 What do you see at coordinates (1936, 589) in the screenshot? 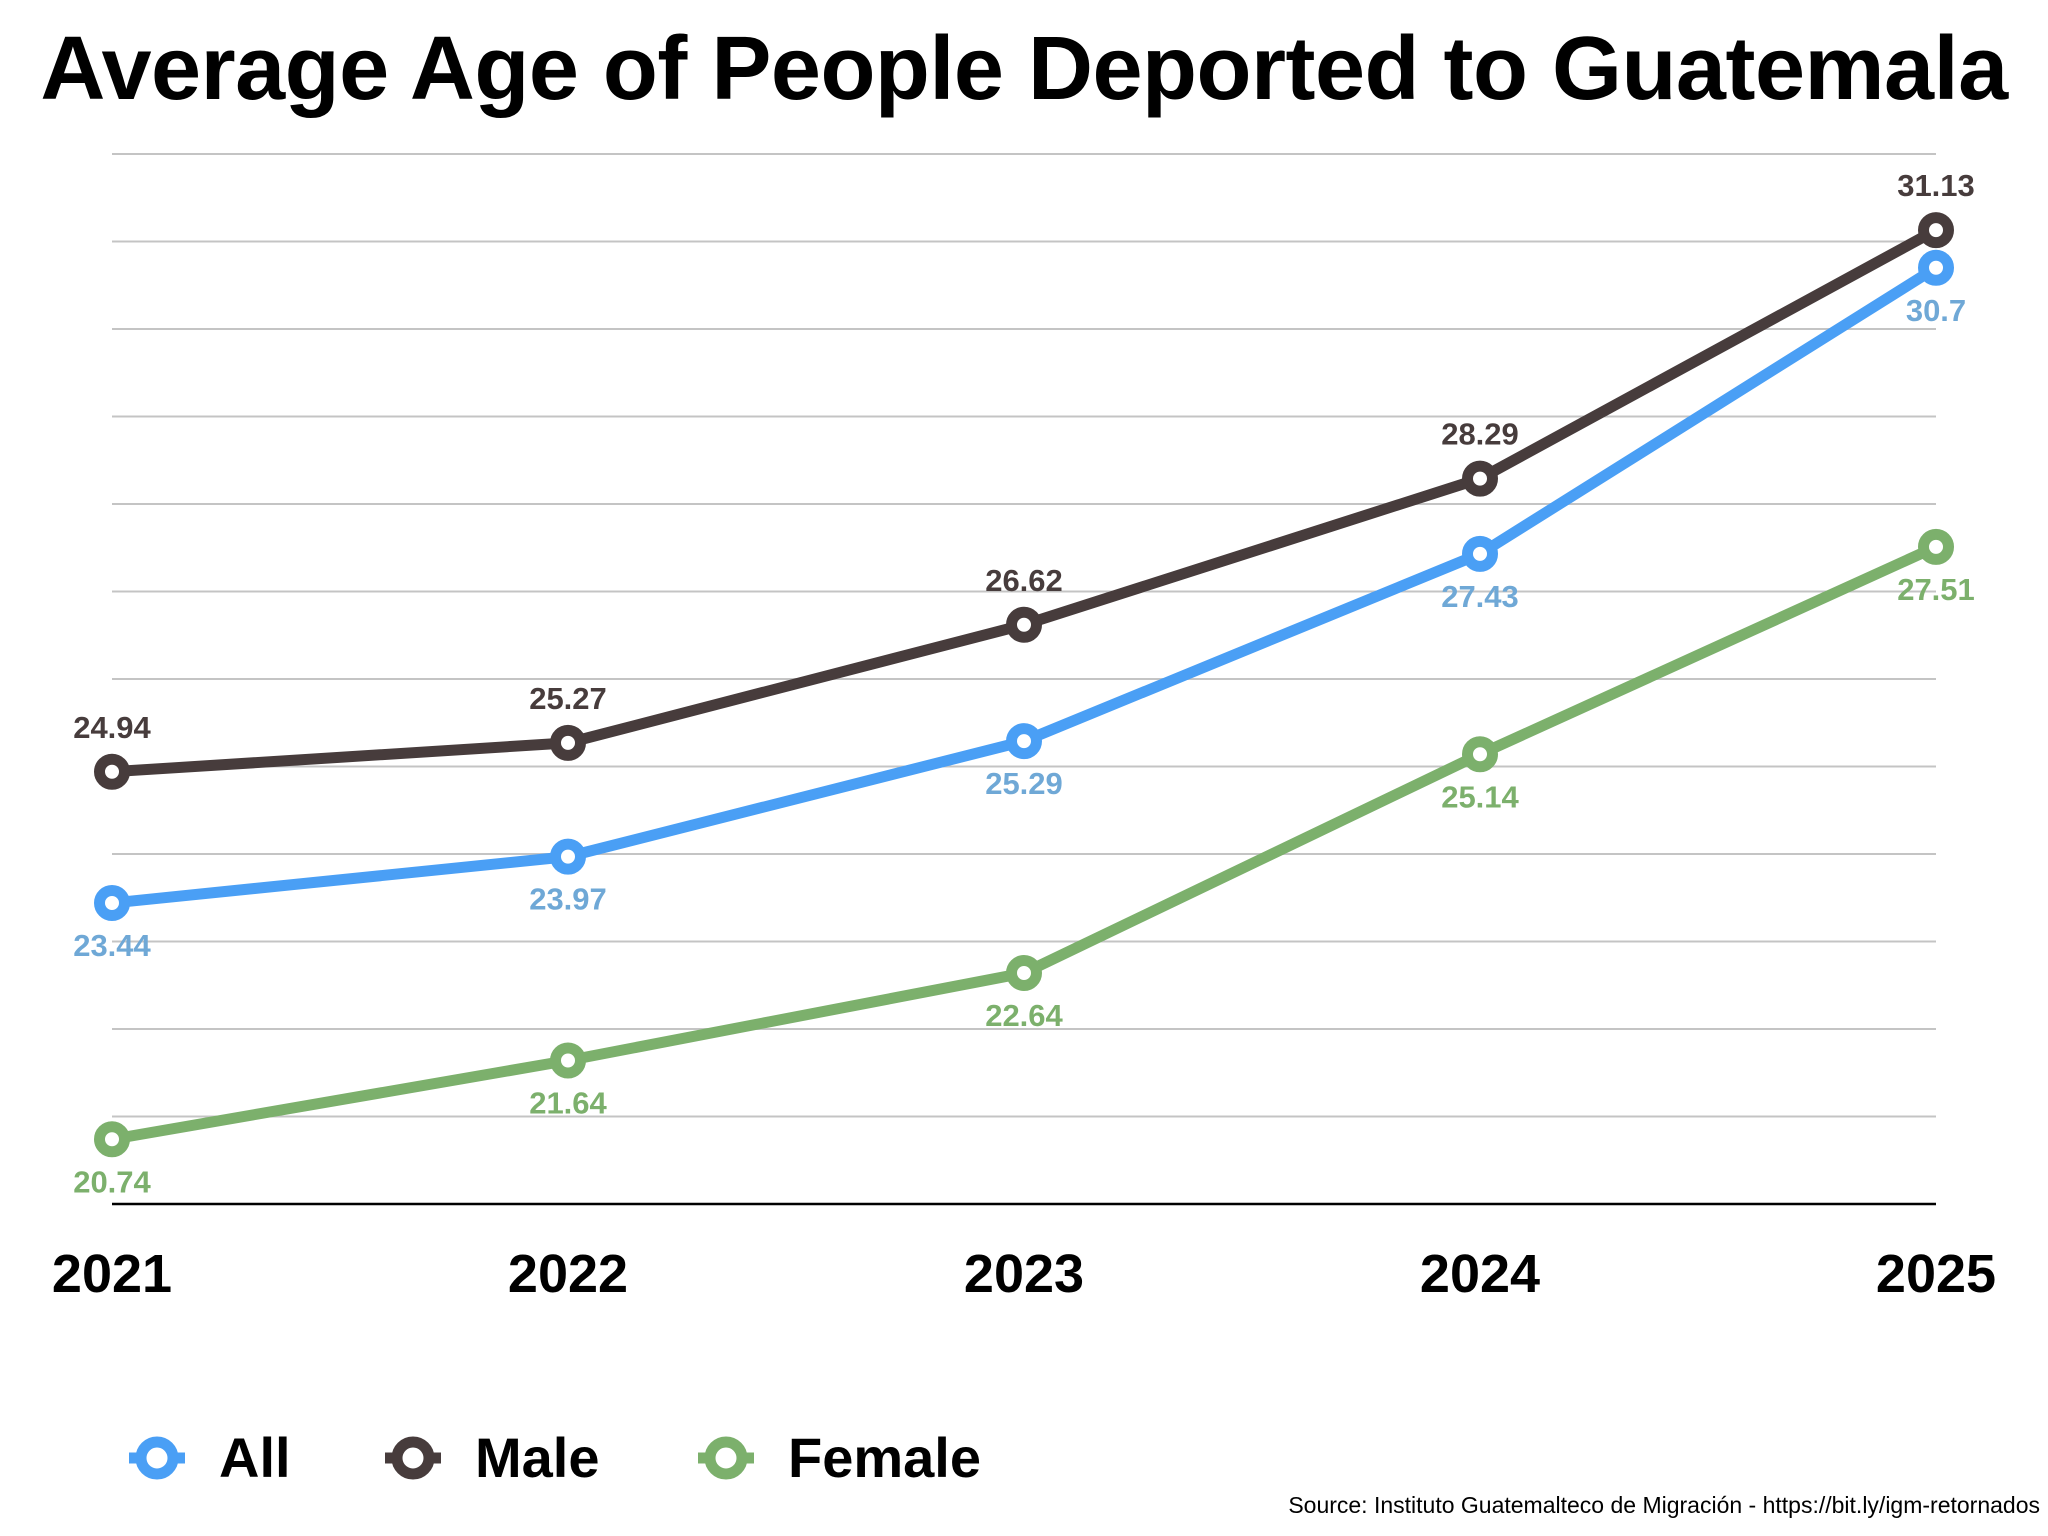
I see `data-label-female: 27.51` at bounding box center [1936, 589].